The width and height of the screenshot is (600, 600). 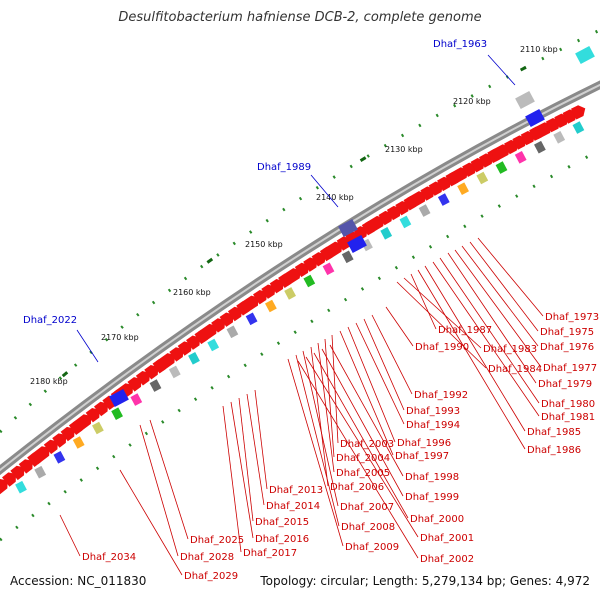 What do you see at coordinates (442, 347) in the screenshot?
I see `feature-label: Dhaf_1990` at bounding box center [442, 347].